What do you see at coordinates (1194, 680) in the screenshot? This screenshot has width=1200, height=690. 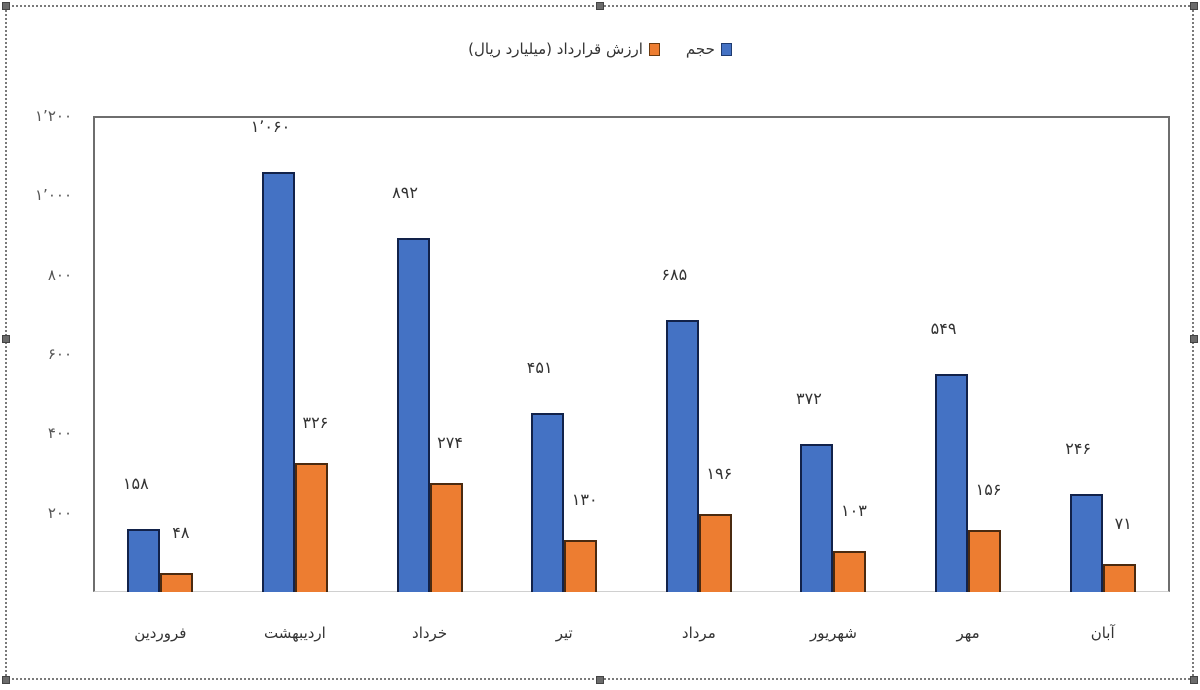 I see `resize-handle-bottom-right` at bounding box center [1194, 680].